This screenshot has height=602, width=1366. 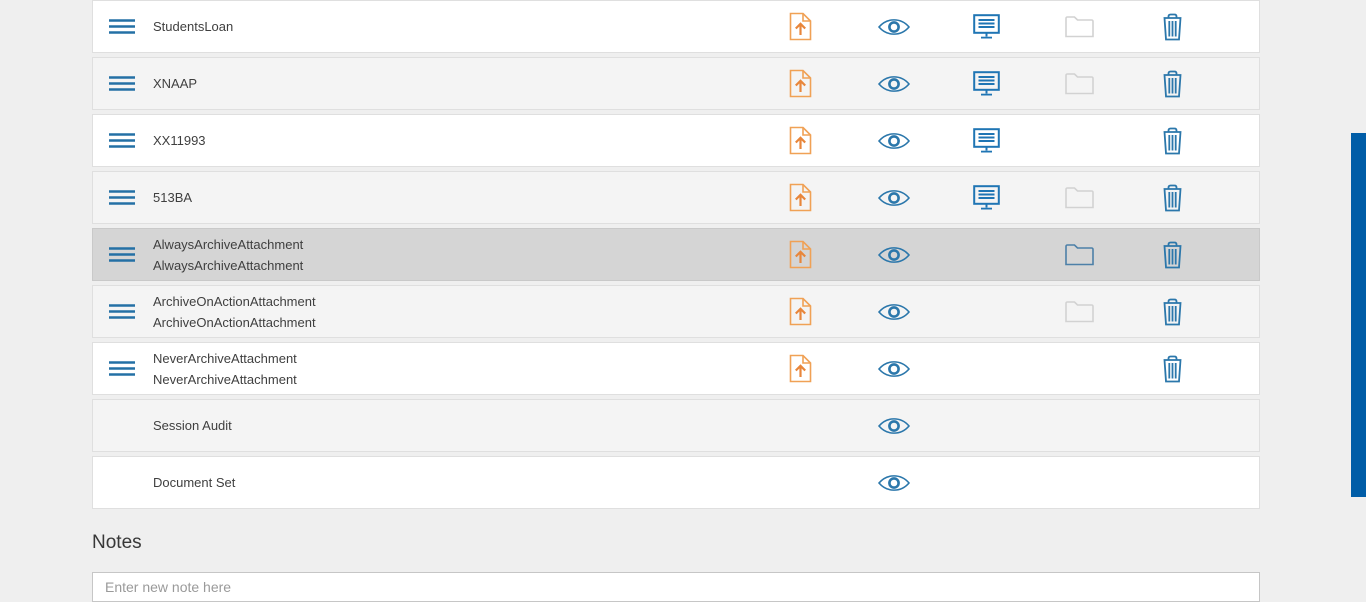 What do you see at coordinates (676, 425) in the screenshot?
I see `attachment-row: Session Audit` at bounding box center [676, 425].